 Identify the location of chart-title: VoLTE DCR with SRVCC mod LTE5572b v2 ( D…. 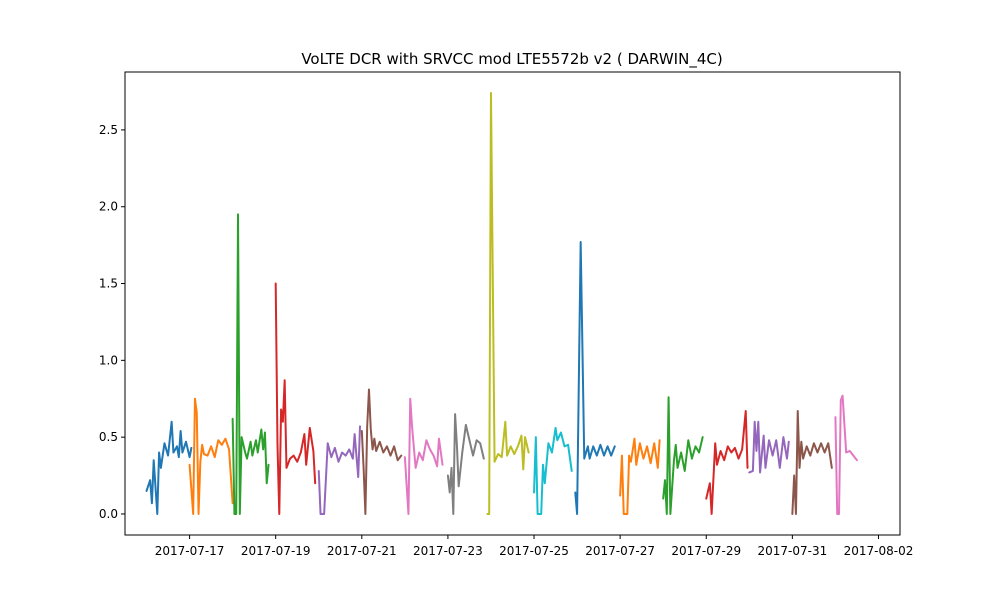
(511, 59).